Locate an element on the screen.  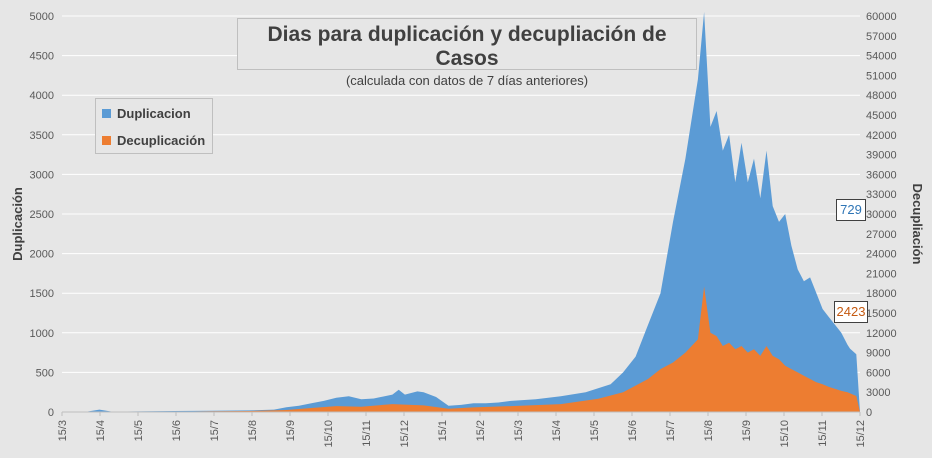
legend-item-duplicacion: Duplicacion is located at coordinates (146, 113).